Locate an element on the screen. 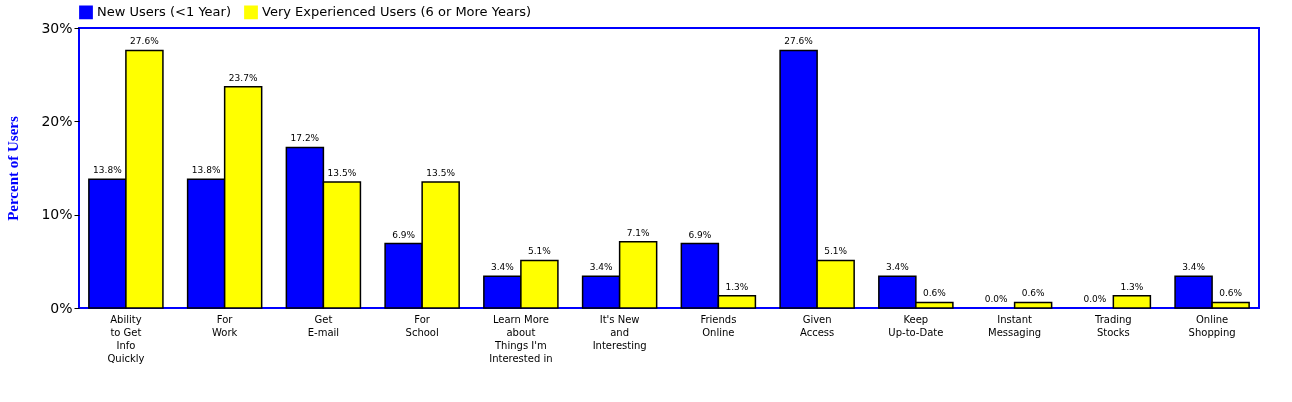  data-label: 7.1% is located at coordinates (638, 232).